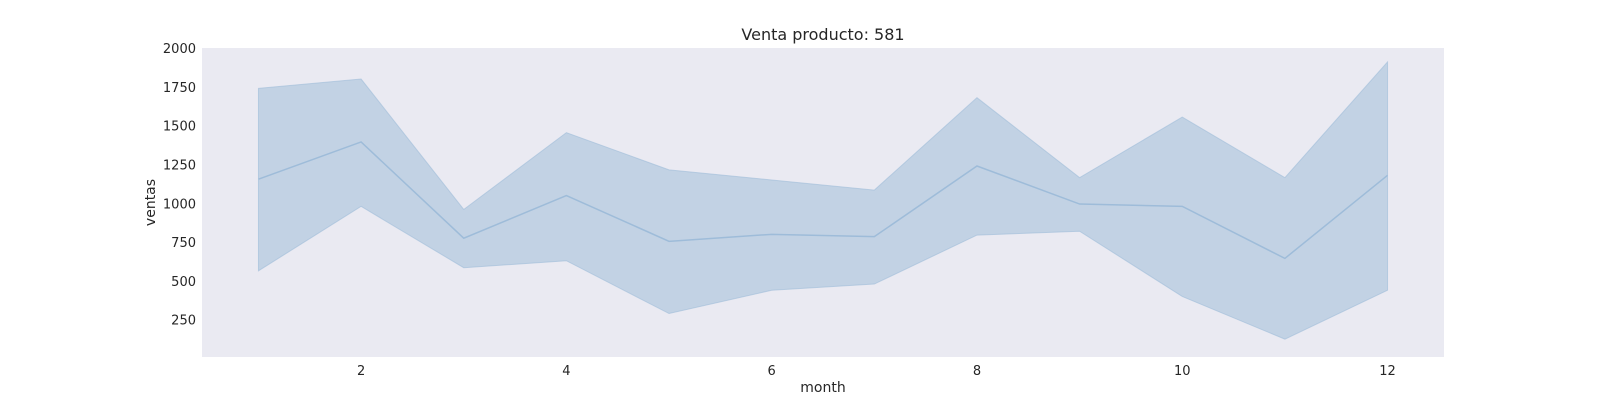 The image size is (1600, 400). I want to click on y-tick-labels: 250 500 750 1000 1250 1500 1750 2000, so click(179, 185).